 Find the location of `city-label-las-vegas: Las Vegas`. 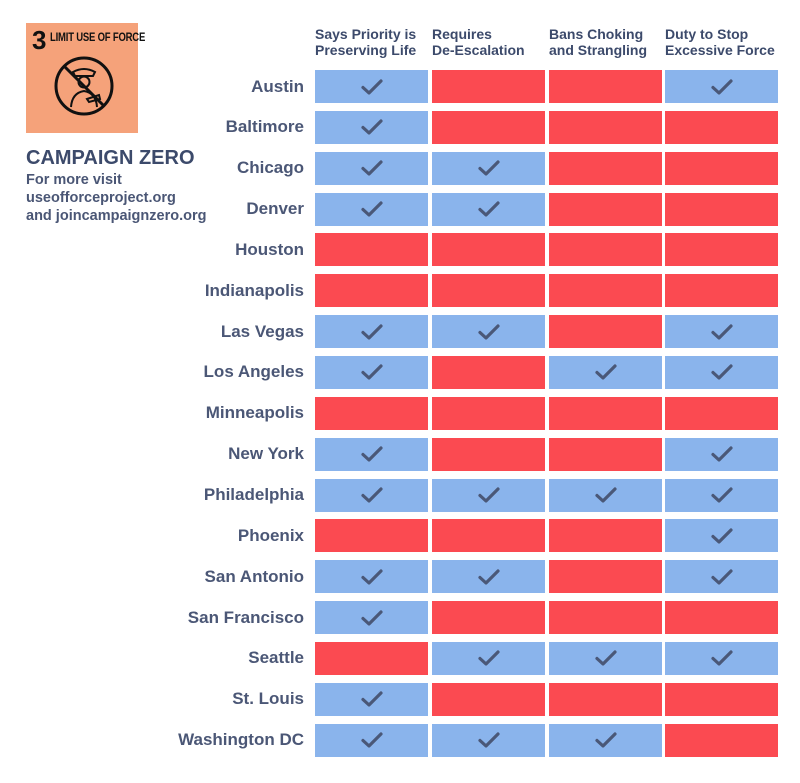

city-label-las-vegas: Las Vegas is located at coordinates (262, 331).